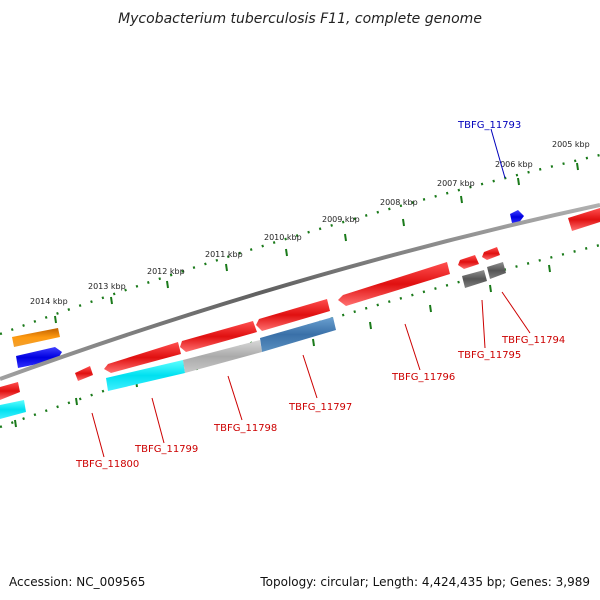  Describe the element at coordinates (36, 337) in the screenshot. I see `gene-orange` at that location.